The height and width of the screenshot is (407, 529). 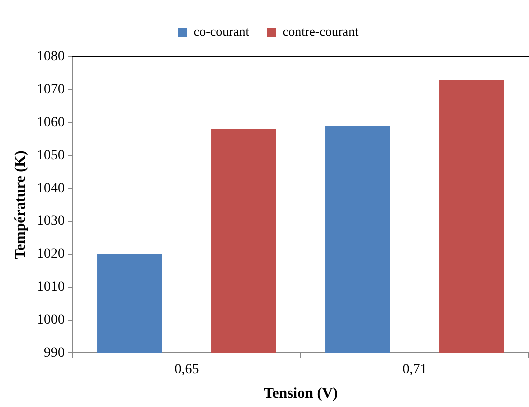 What do you see at coordinates (51, 254) in the screenshot?
I see `y-tick-label: 1020` at bounding box center [51, 254].